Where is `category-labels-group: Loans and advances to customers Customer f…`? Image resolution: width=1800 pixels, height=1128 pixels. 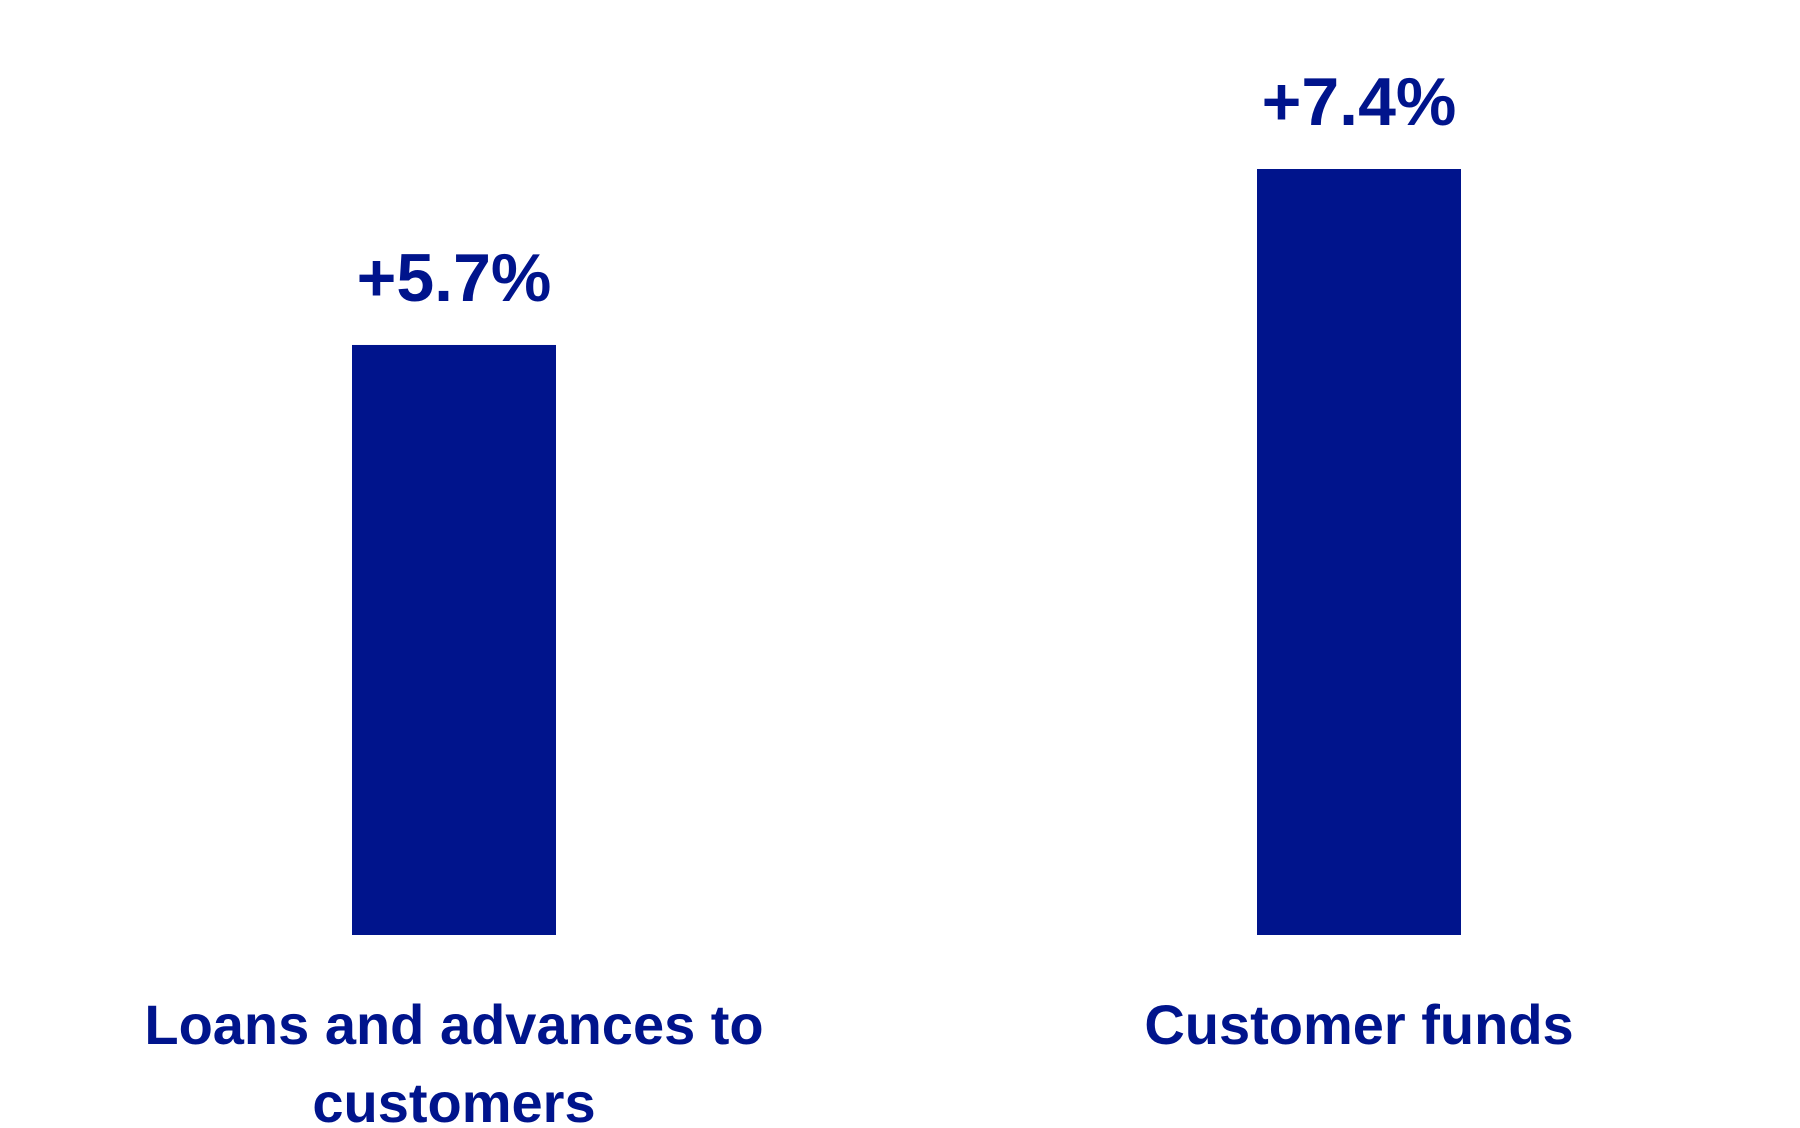
category-labels-group: Loans and advances to customers Customer f… is located at coordinates (858, 1060).